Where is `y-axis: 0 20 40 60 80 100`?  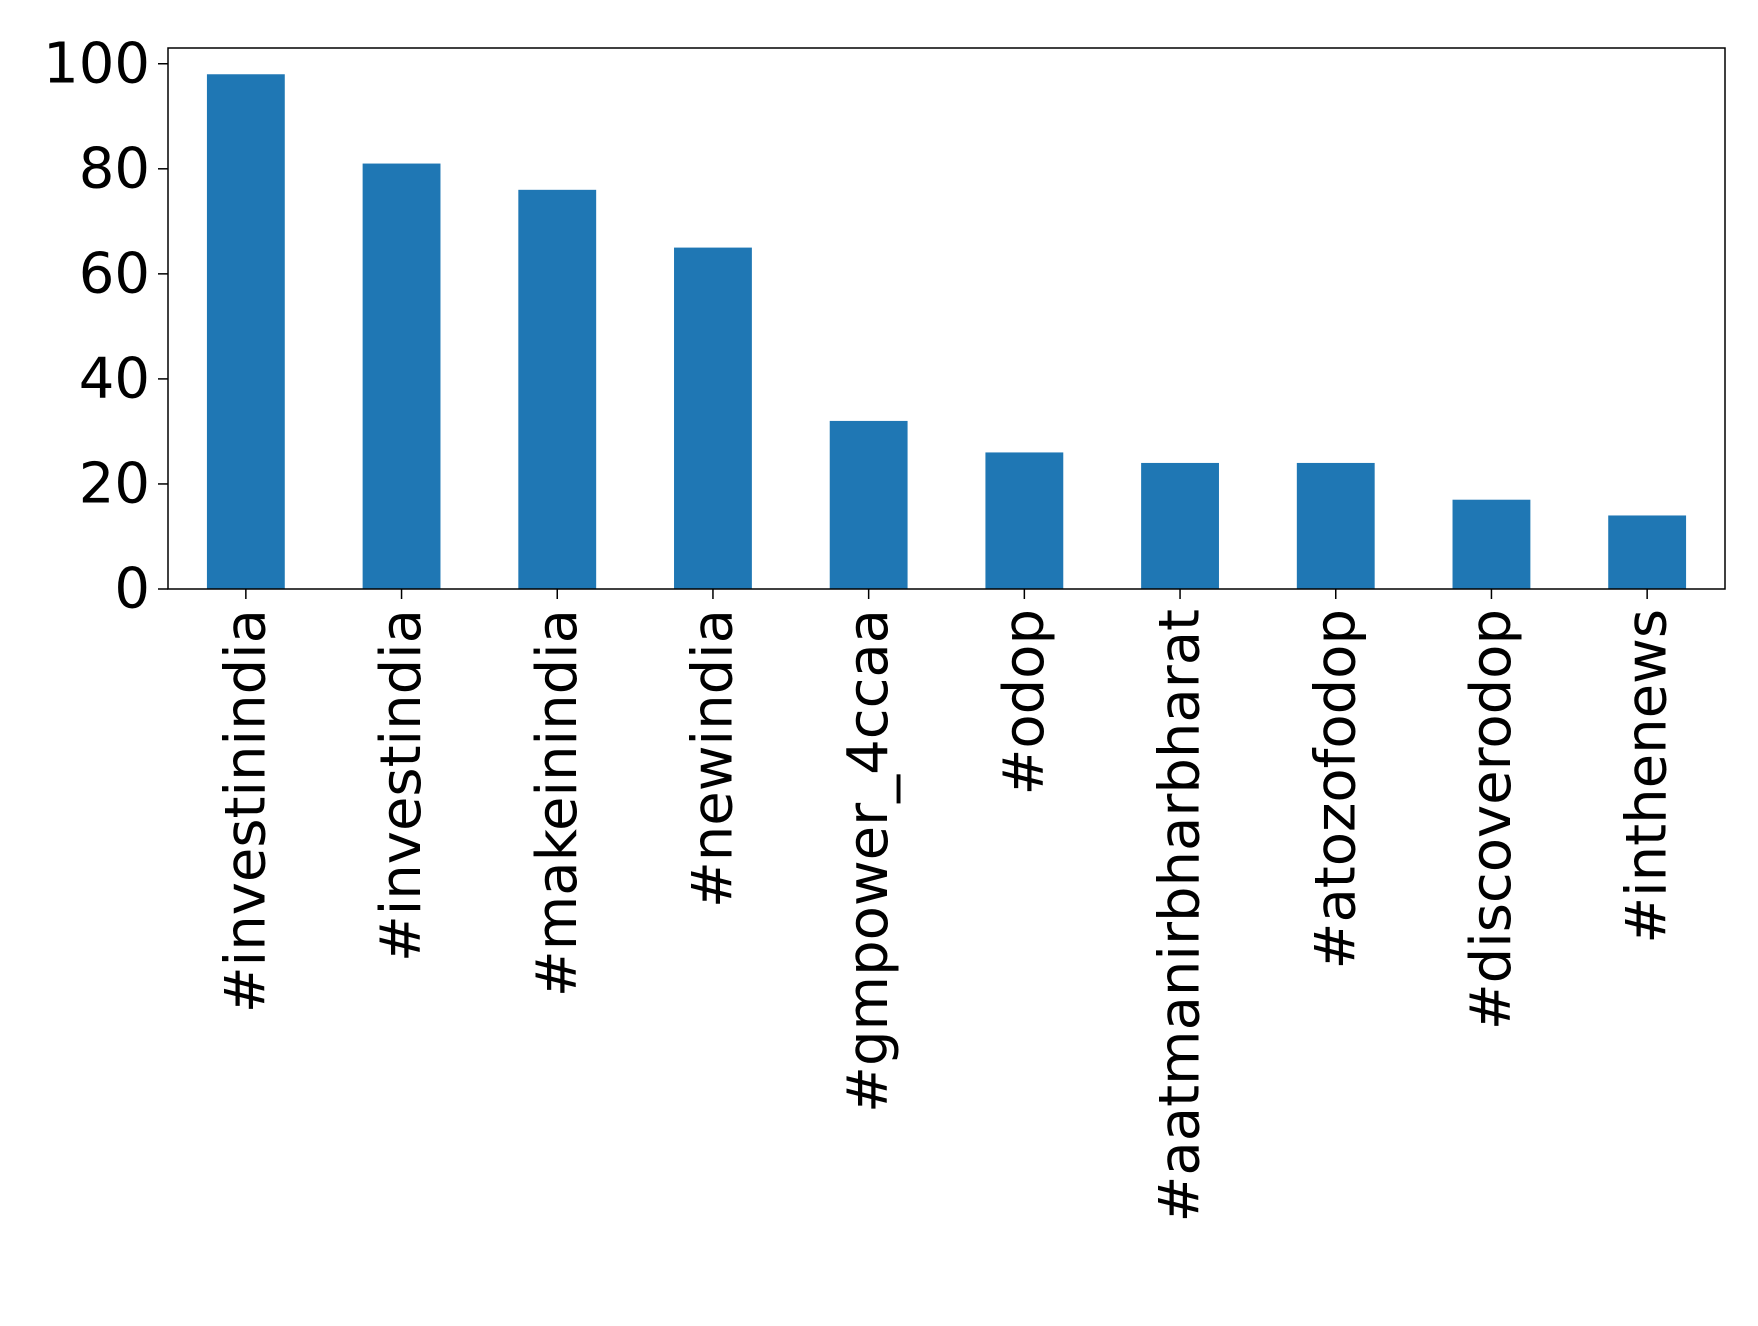 y-axis: 0 20 40 60 80 100 is located at coordinates (105, 326).